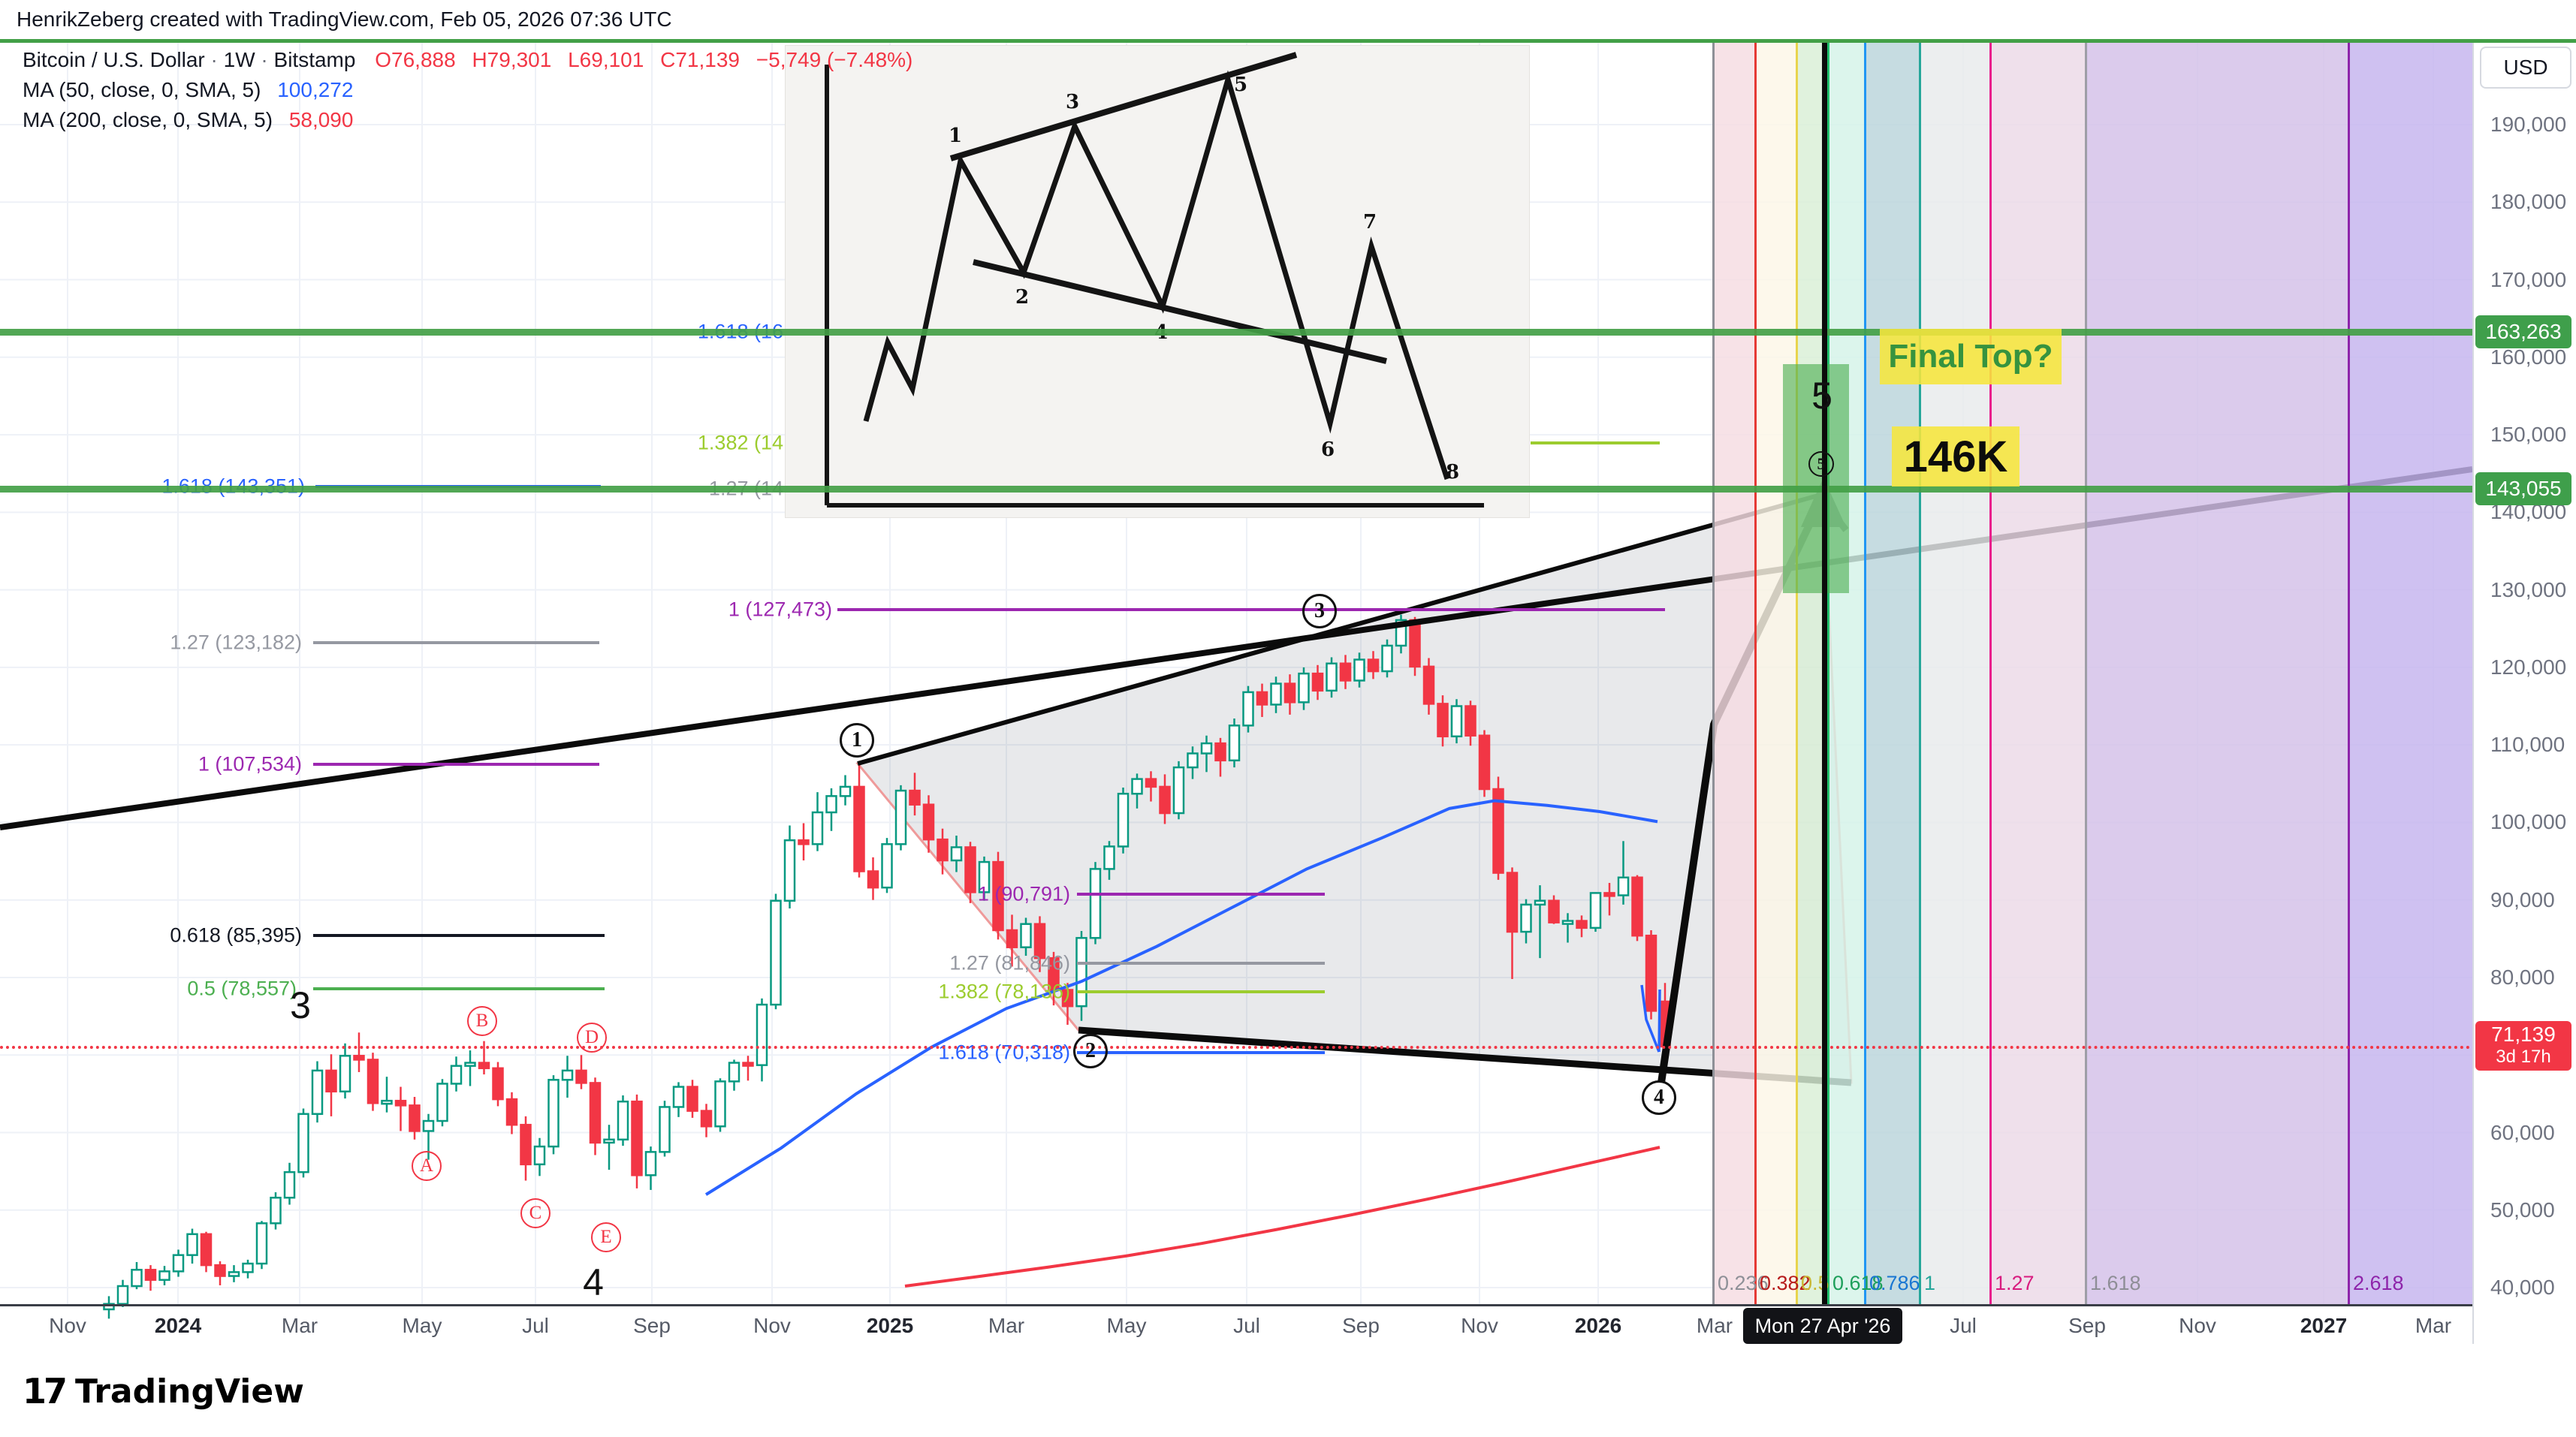  Describe the element at coordinates (956, 136) in the screenshot. I see `inset-wave-label-1: 1` at that location.